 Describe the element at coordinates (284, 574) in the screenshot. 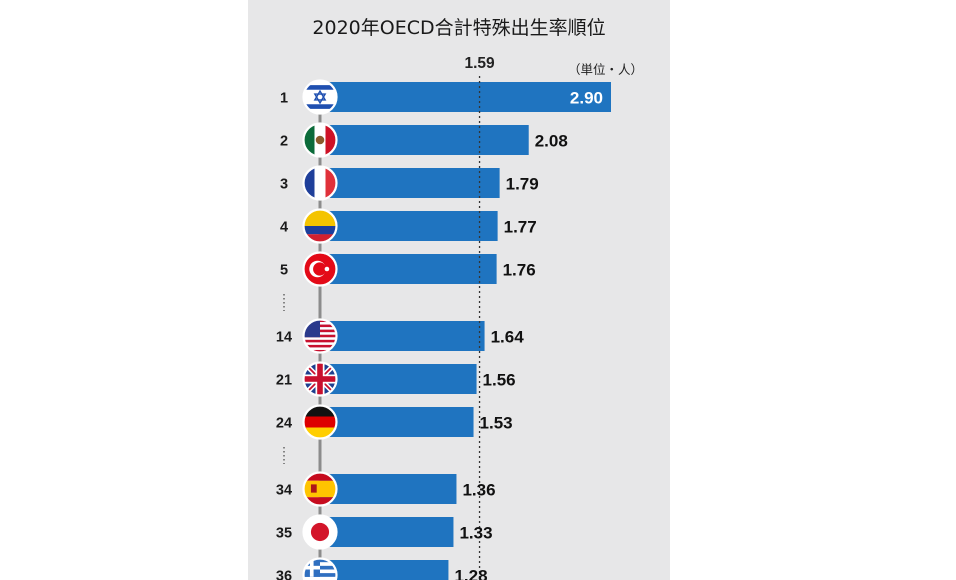

I see `rank-label: 36` at that location.